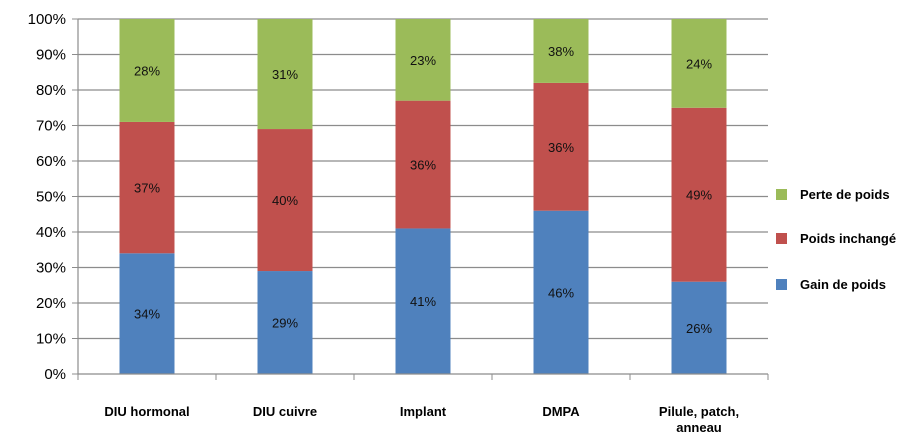  I want to click on data-label: 41%, so click(423, 301).